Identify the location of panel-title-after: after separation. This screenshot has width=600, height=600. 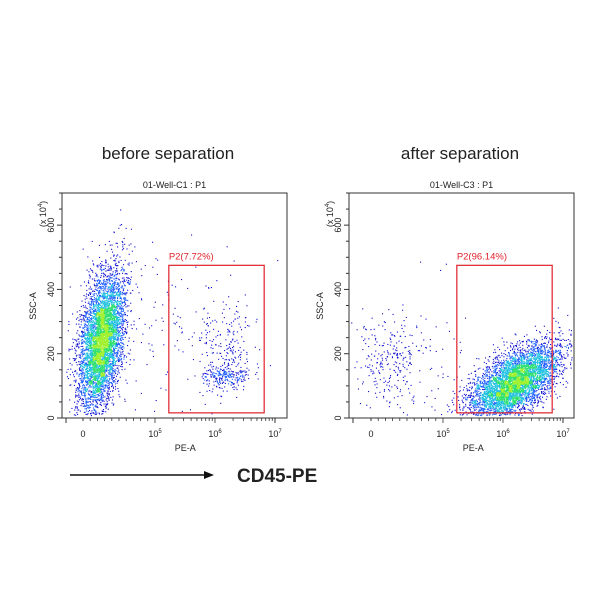
(460, 153).